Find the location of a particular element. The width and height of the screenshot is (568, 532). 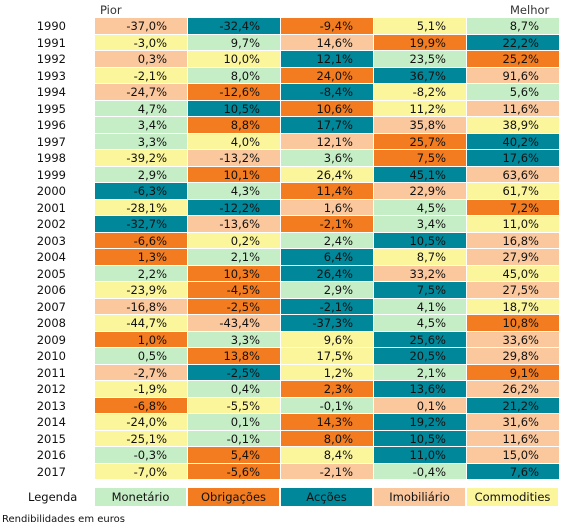

return-cell: 10,8% is located at coordinates (513, 323).